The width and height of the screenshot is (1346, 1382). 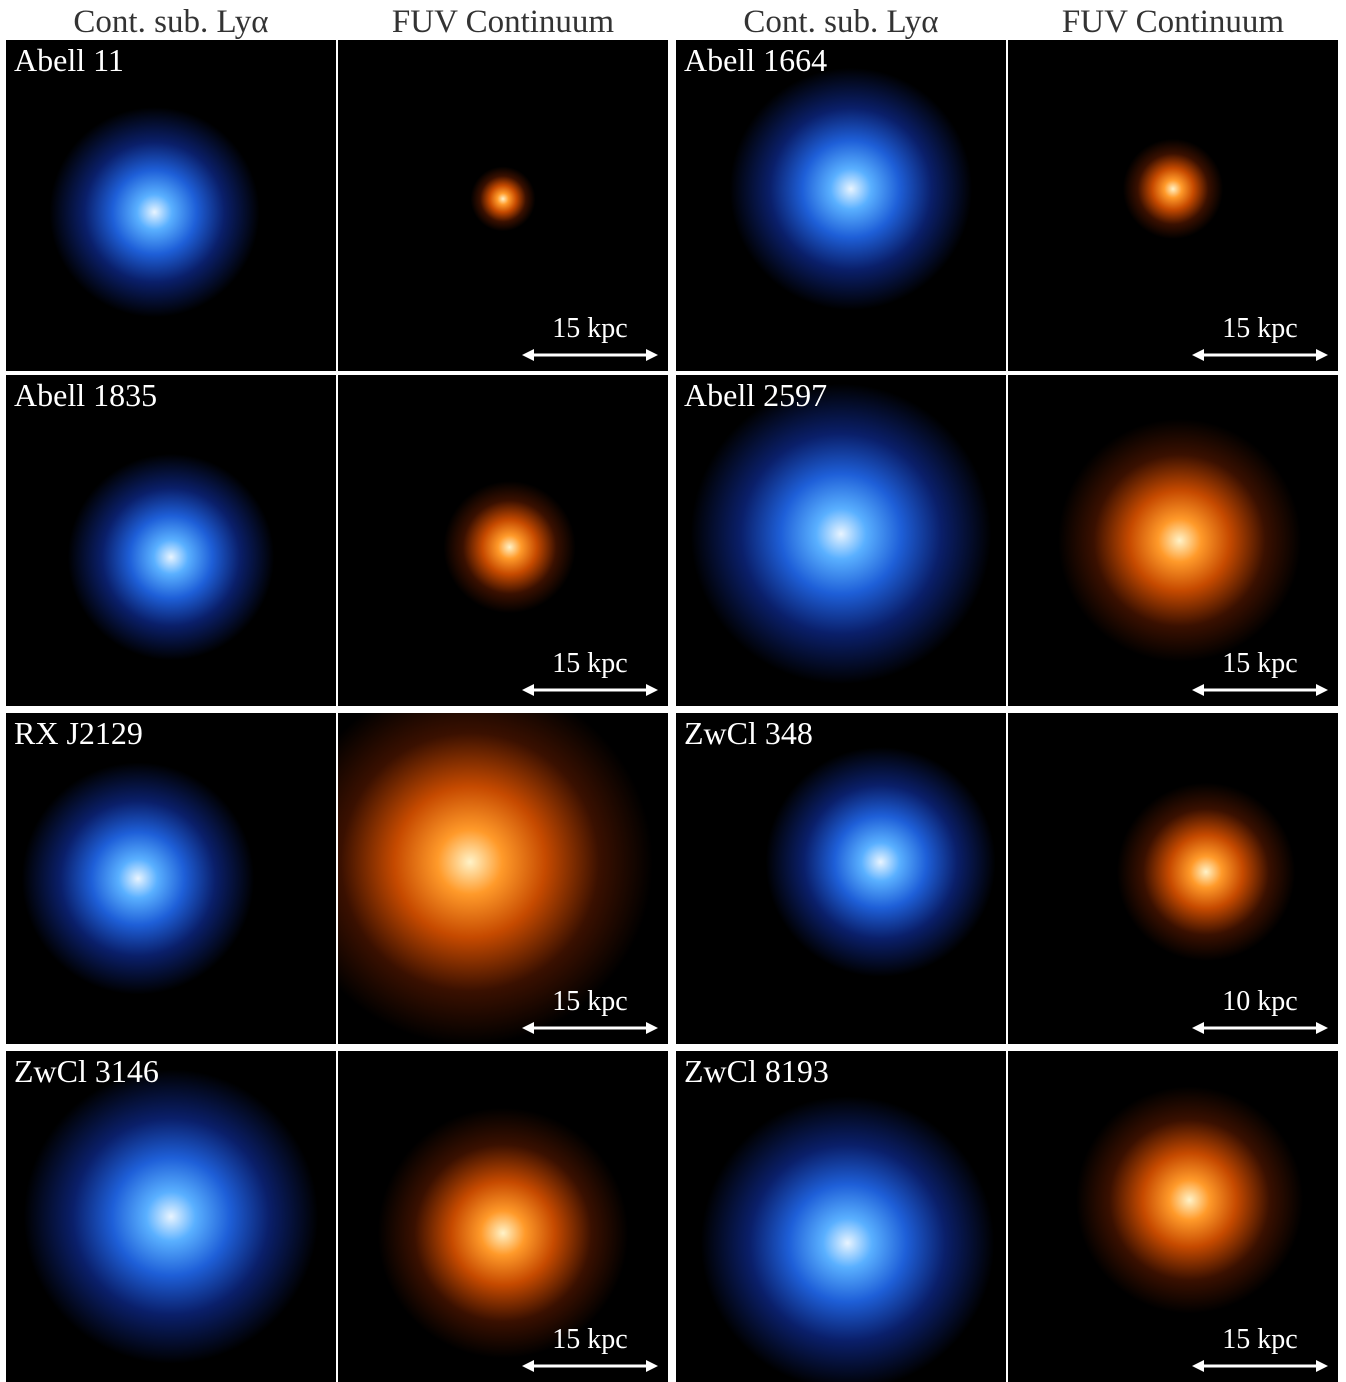 What do you see at coordinates (86, 1071) in the screenshot?
I see `object-name: ZwCl 3146` at bounding box center [86, 1071].